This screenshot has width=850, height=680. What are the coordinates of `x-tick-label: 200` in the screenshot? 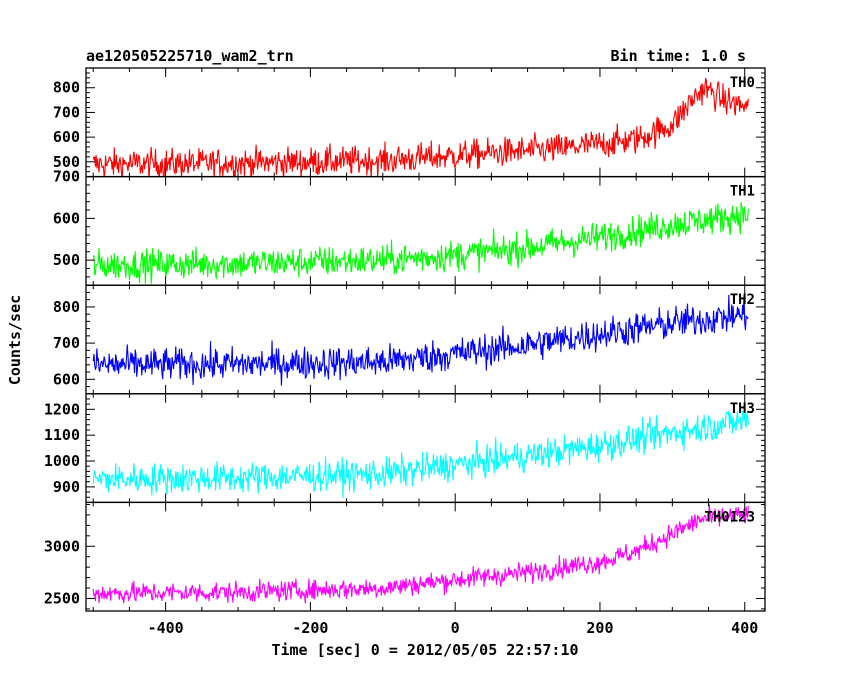 It's located at (599, 628).